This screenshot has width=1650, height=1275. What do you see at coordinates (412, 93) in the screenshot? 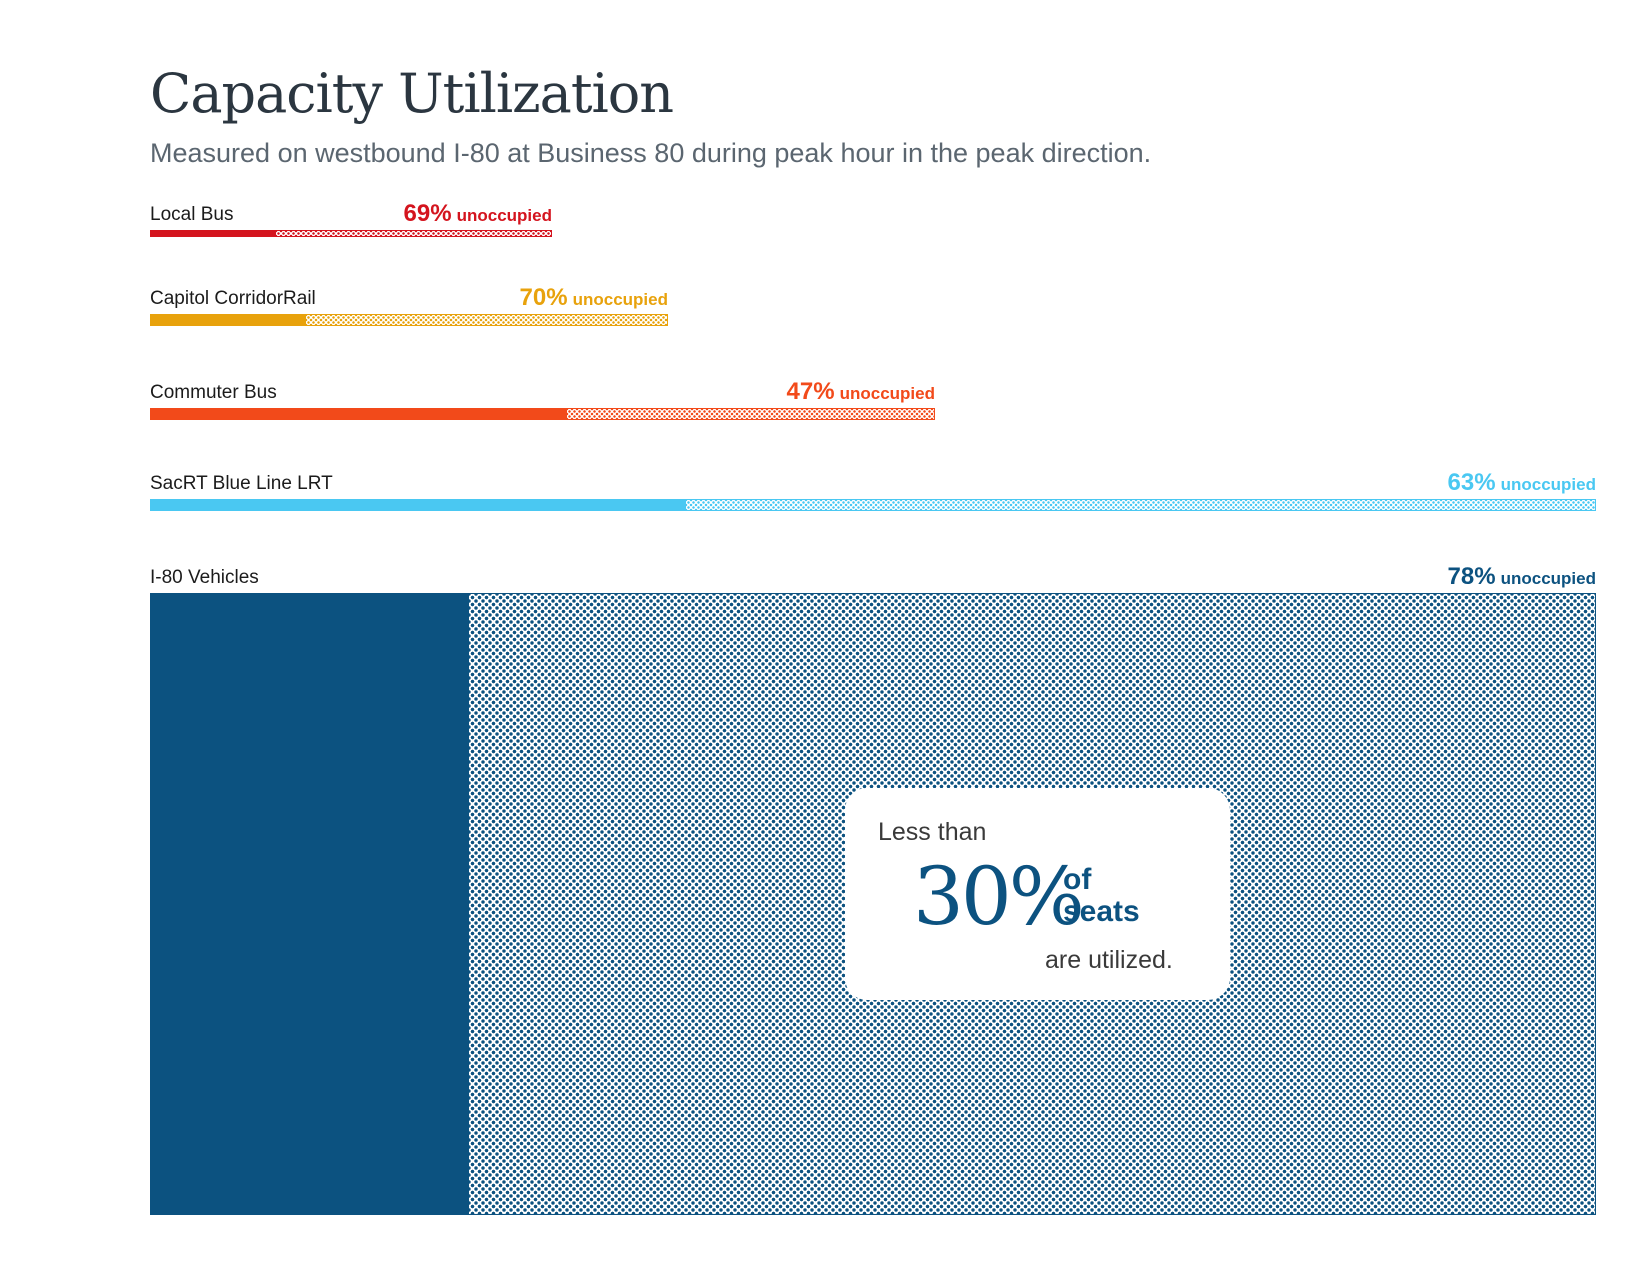
I see `chart-title: Capacity Utilization` at bounding box center [412, 93].